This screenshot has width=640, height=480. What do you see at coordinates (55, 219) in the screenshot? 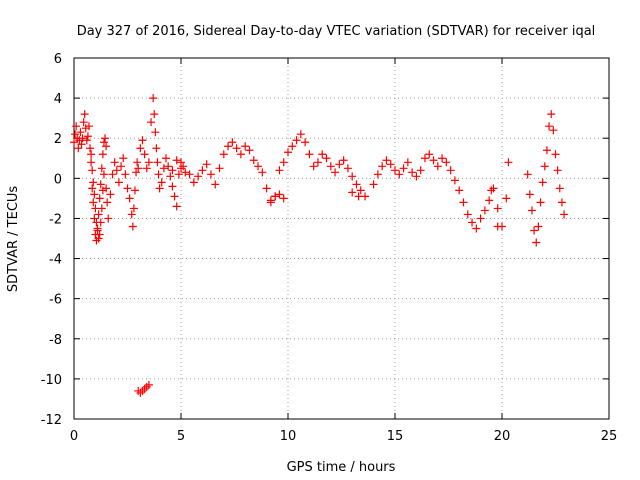
I see `y-tick-label: -2` at bounding box center [55, 219].